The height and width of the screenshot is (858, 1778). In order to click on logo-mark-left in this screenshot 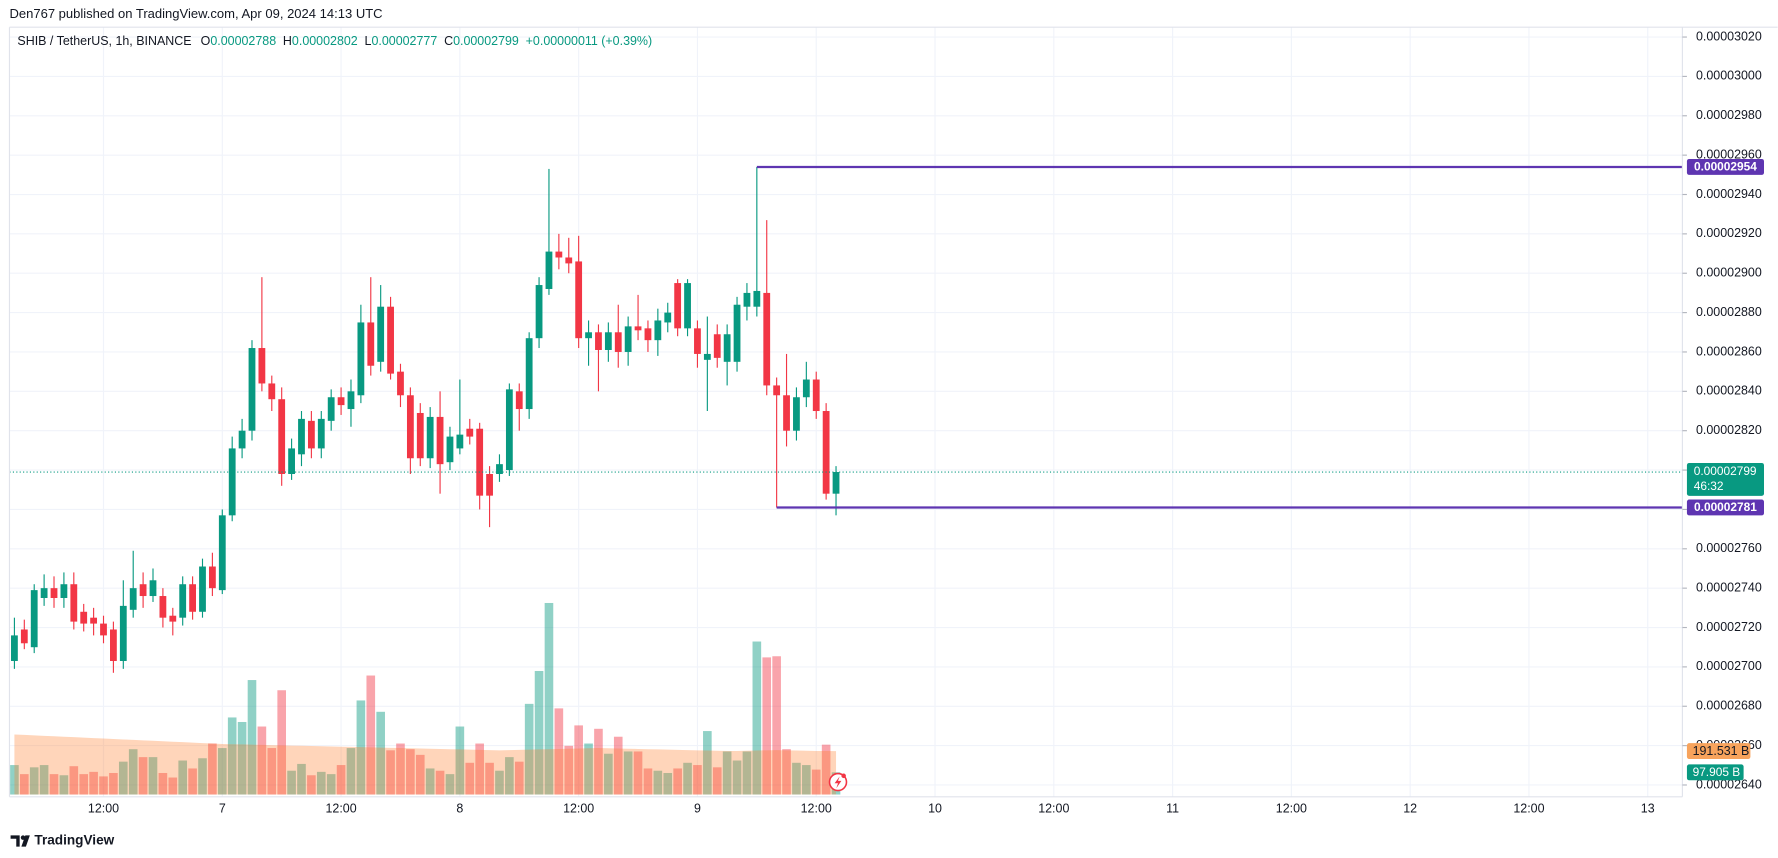, I will do `click(15, 841)`.